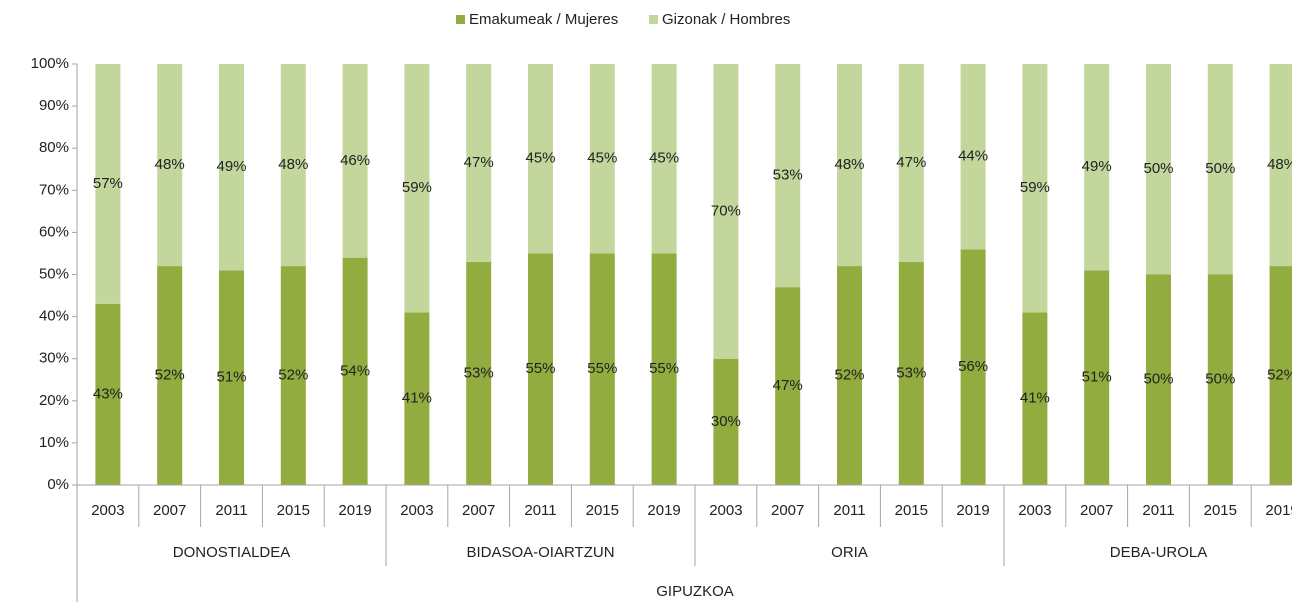 The width and height of the screenshot is (1292, 602). What do you see at coordinates (540, 552) in the screenshot?
I see `group-label: BIDASOA-OIARTZUN` at bounding box center [540, 552].